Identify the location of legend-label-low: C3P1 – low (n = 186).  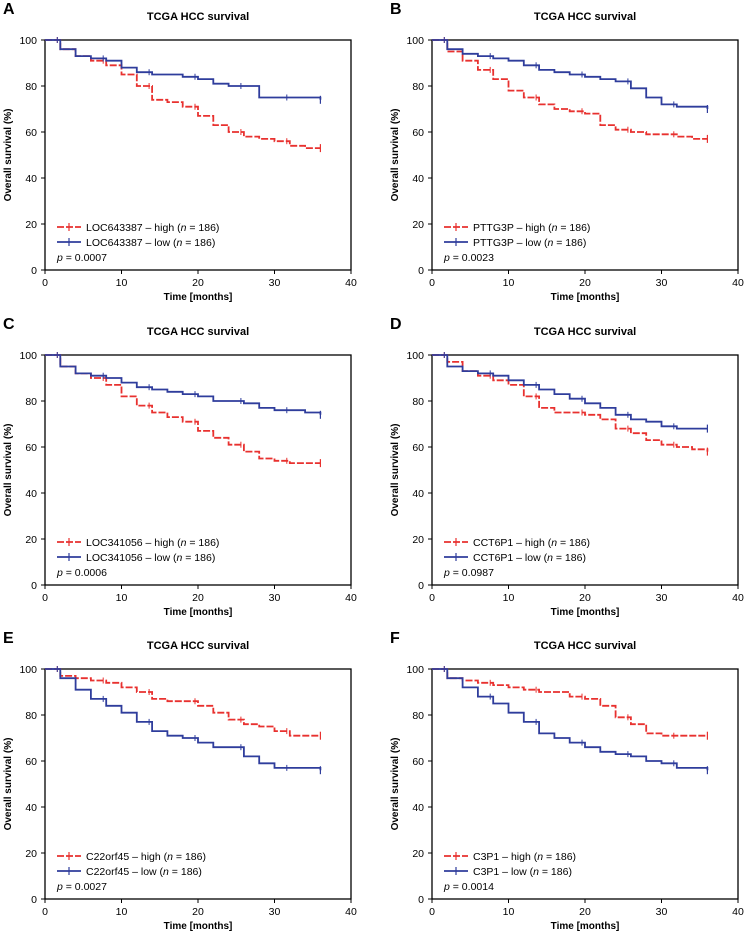
(522, 872).